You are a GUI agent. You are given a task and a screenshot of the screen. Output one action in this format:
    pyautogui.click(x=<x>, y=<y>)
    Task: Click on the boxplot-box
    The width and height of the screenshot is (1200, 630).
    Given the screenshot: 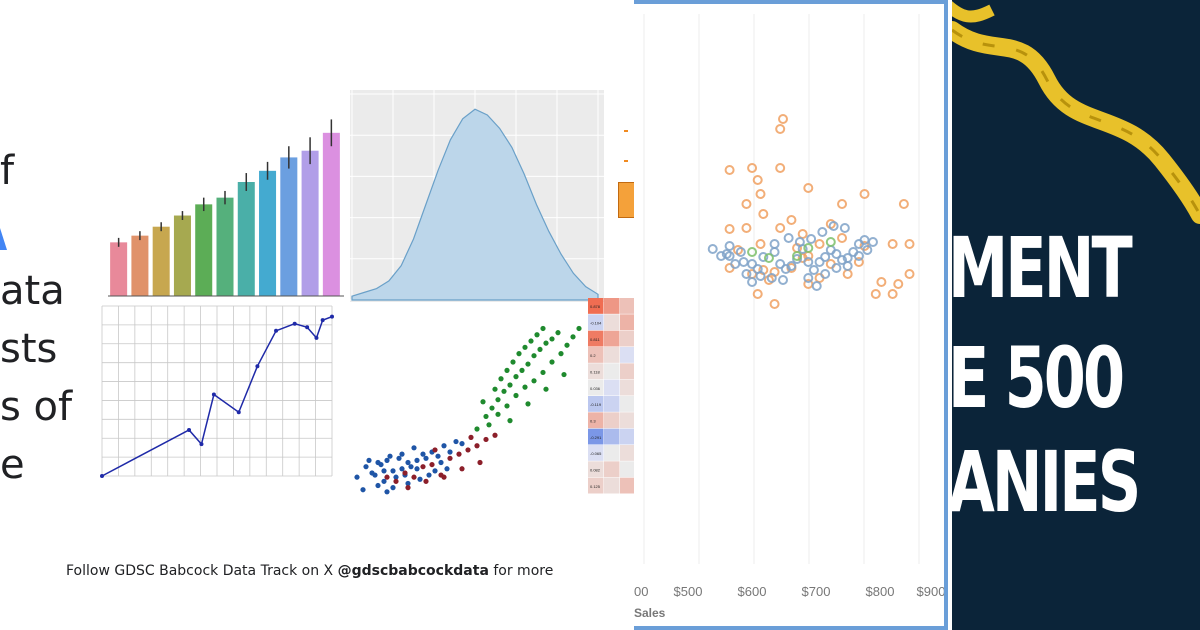 What is the action you would take?
    pyautogui.click(x=627, y=200)
    